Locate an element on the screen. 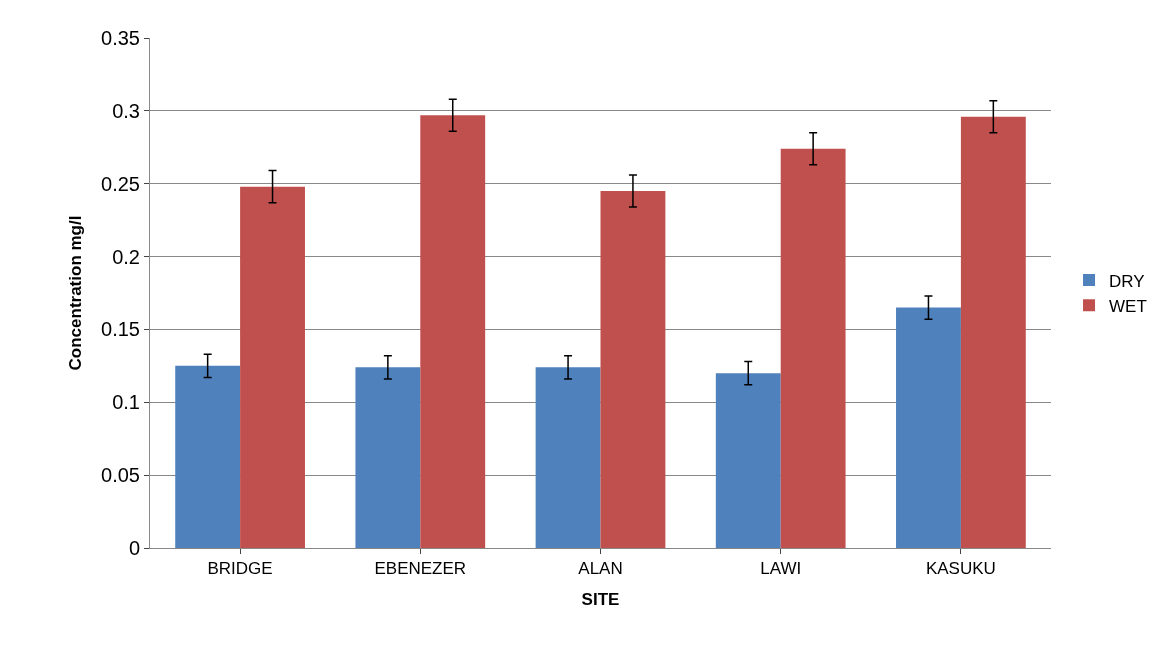  legend-label: WET is located at coordinates (1128, 306).